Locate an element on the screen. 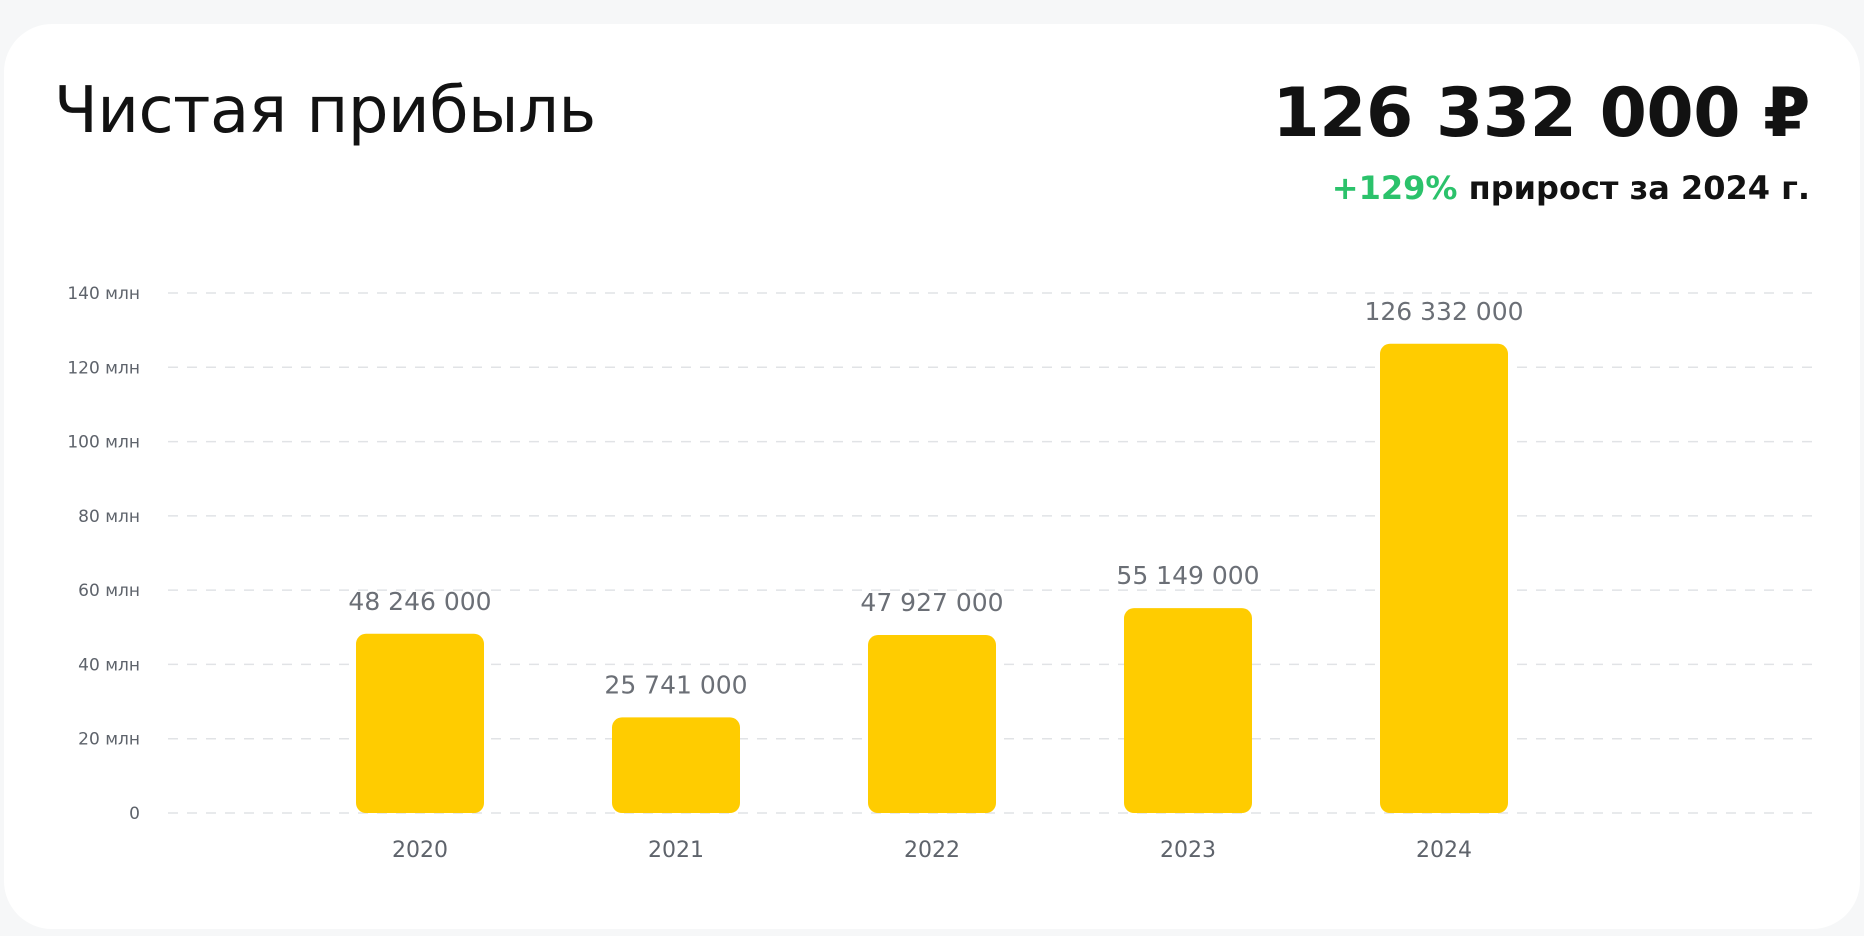 This screenshot has width=1864, height=936. y-tick-label: 120 млн is located at coordinates (103, 368).